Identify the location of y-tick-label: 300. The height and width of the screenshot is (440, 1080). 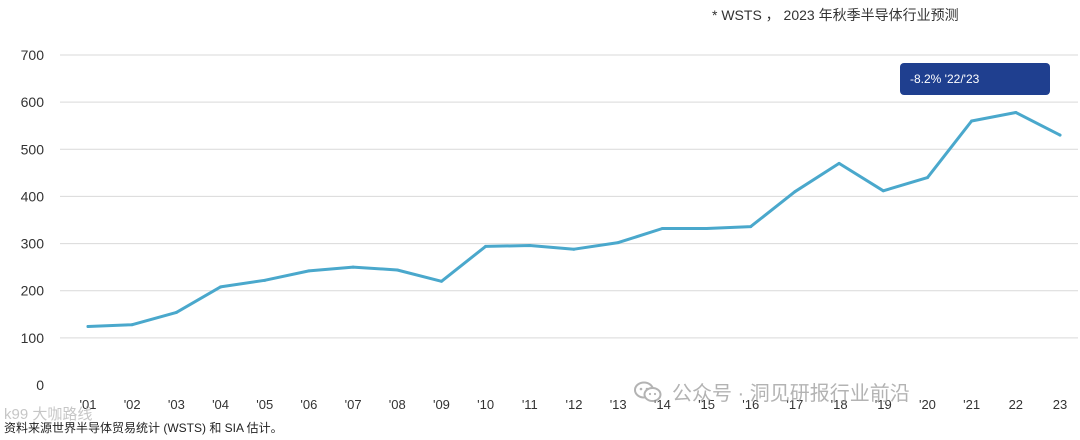
(33, 244).